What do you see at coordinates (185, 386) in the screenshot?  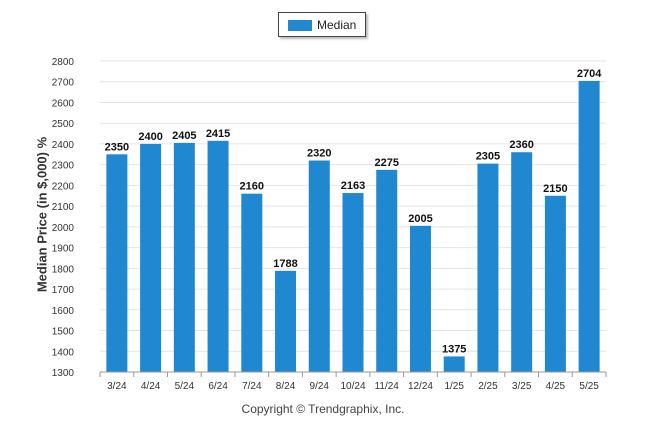 I see `x-tick-label: 5/24` at bounding box center [185, 386].